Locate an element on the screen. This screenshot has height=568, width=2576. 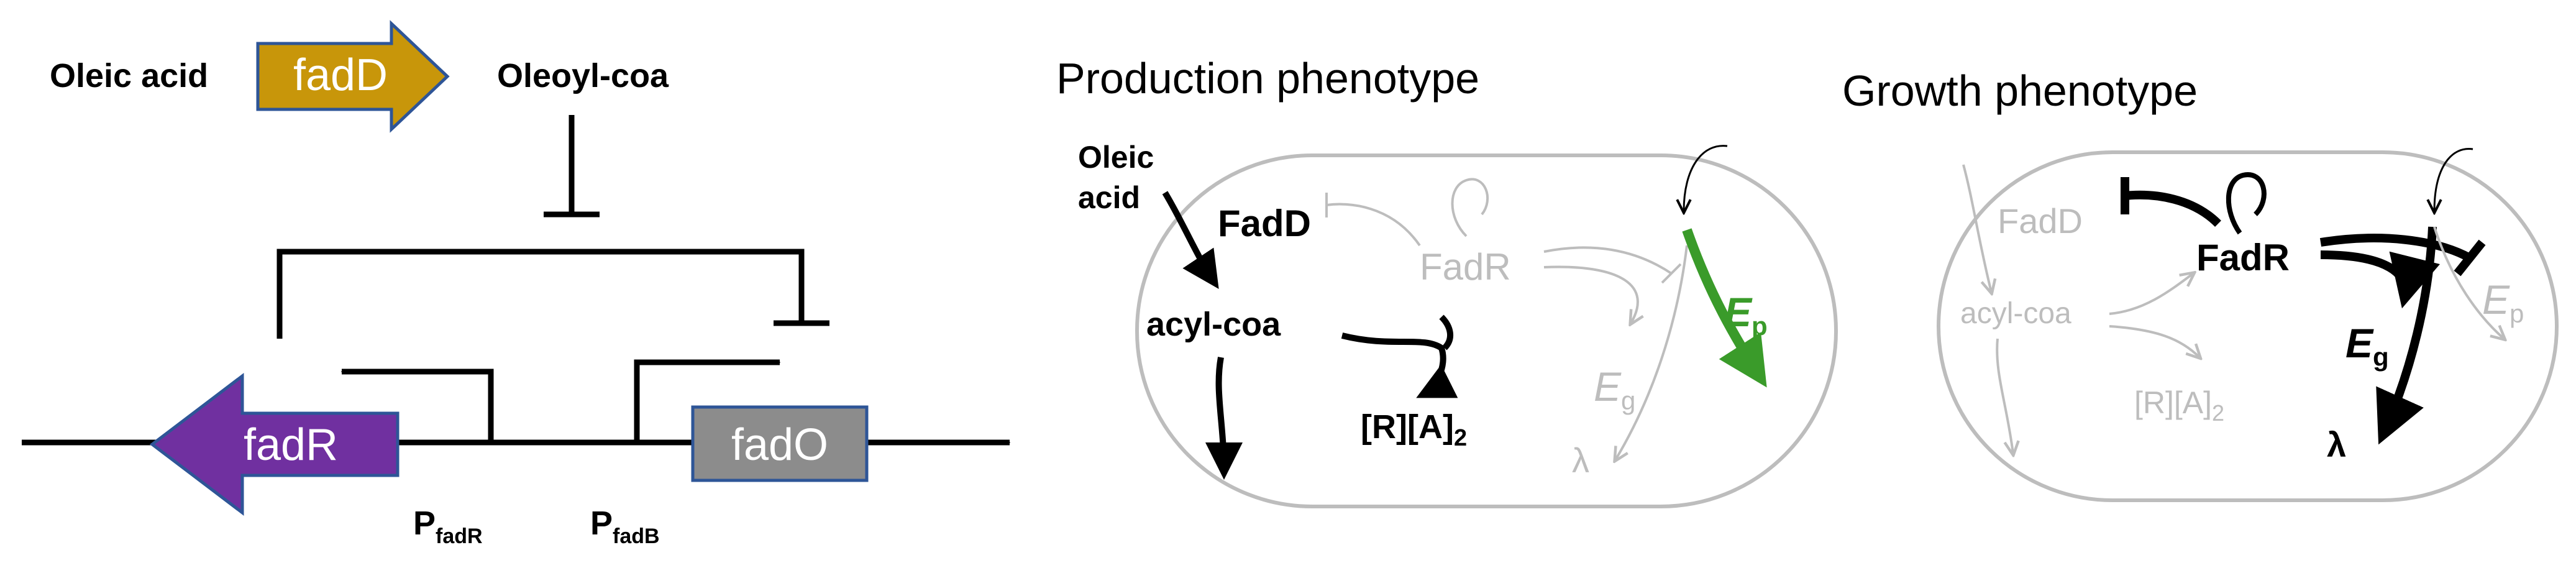
production-Eg-label: Eg is located at coordinates (1614, 390).